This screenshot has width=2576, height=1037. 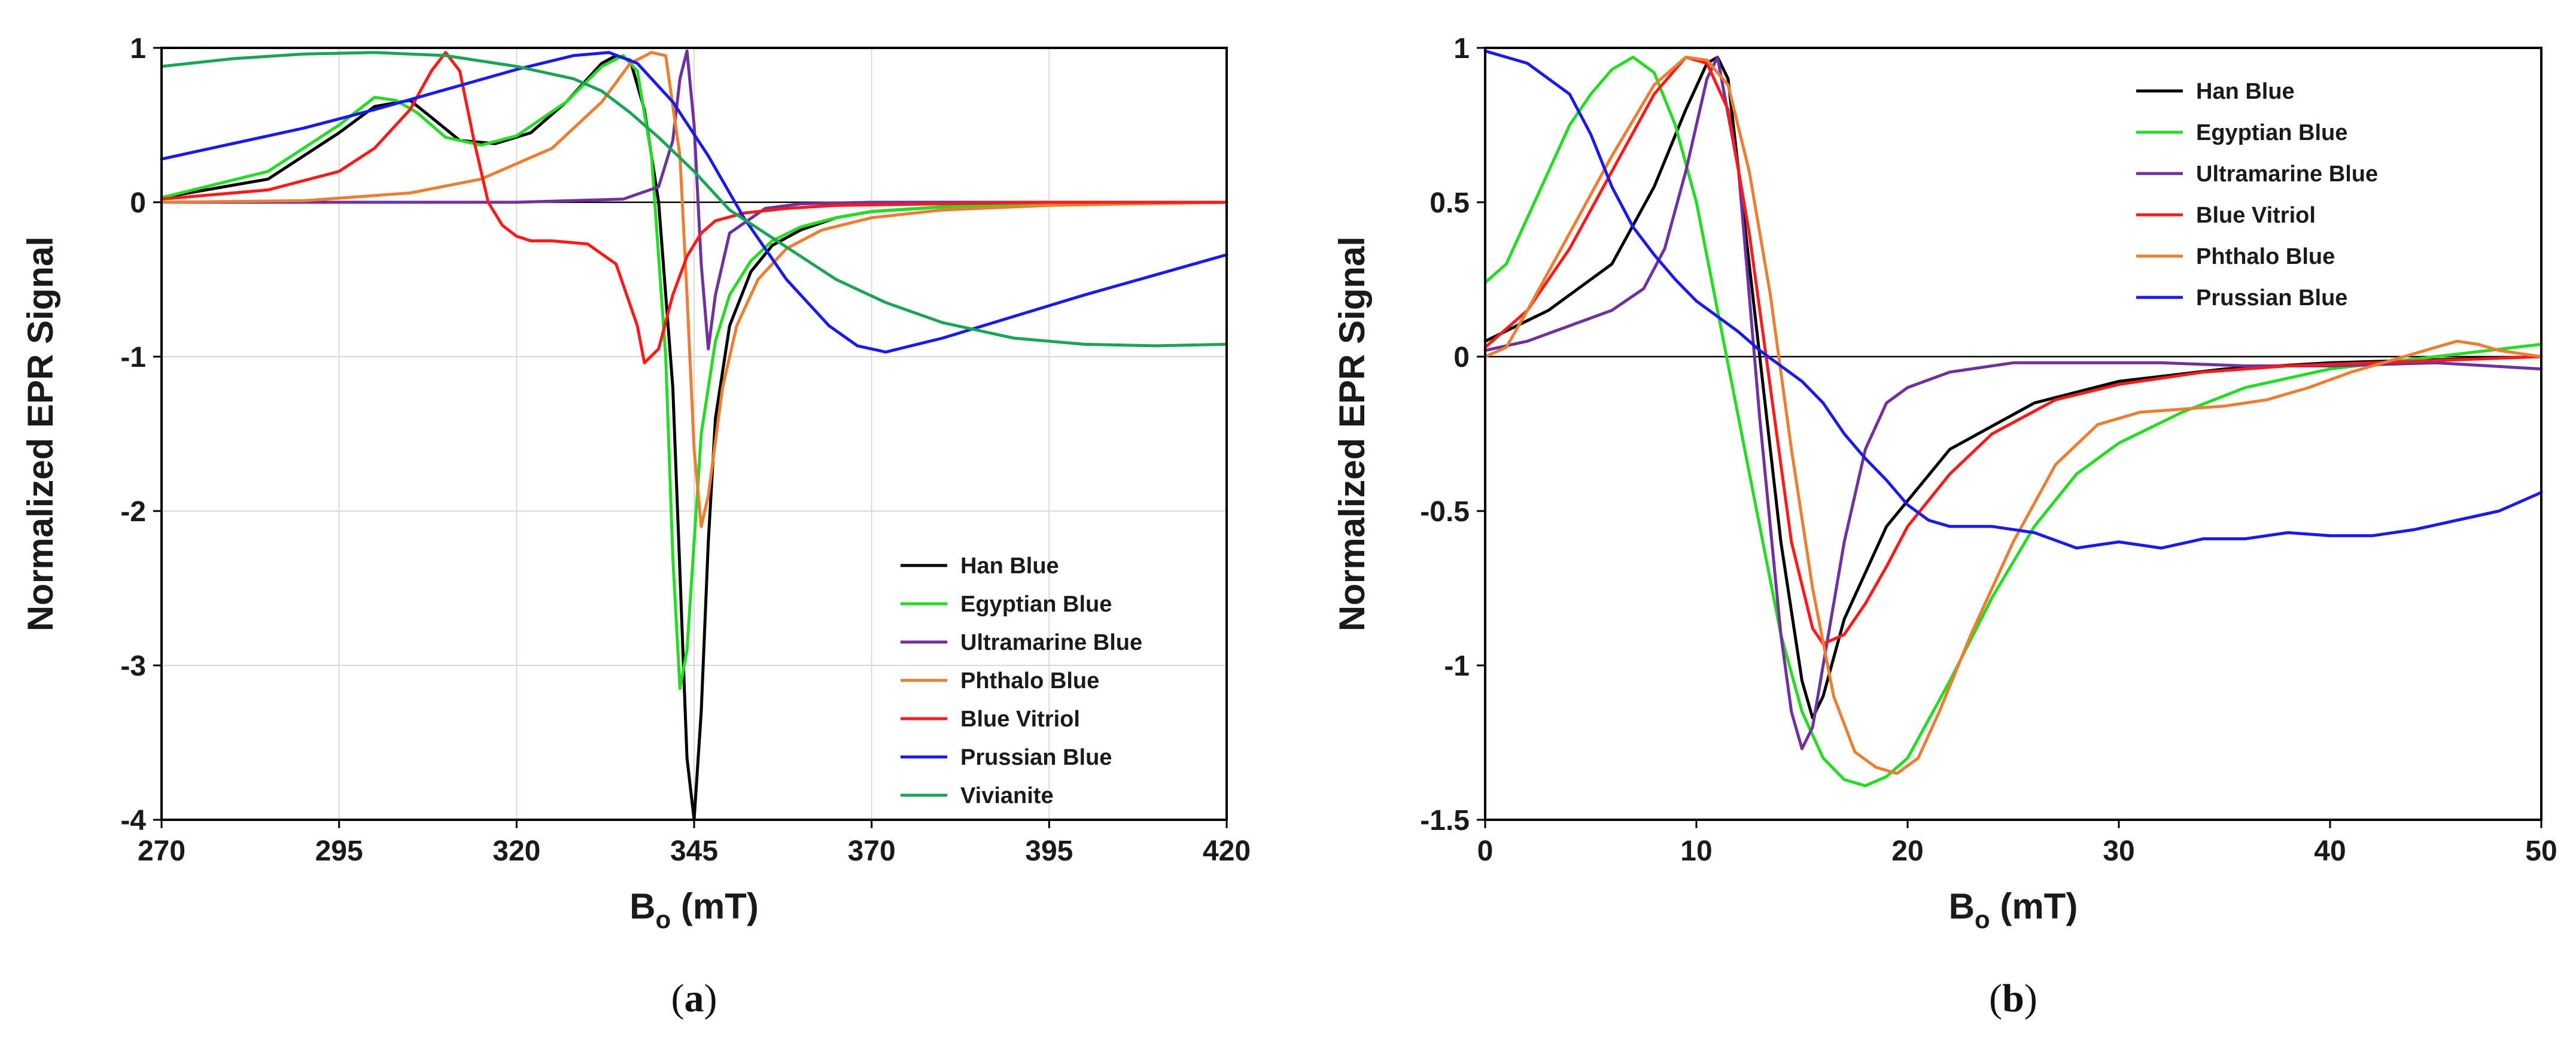 What do you see at coordinates (1486, 851) in the screenshot?
I see `x-tick-label: 0` at bounding box center [1486, 851].